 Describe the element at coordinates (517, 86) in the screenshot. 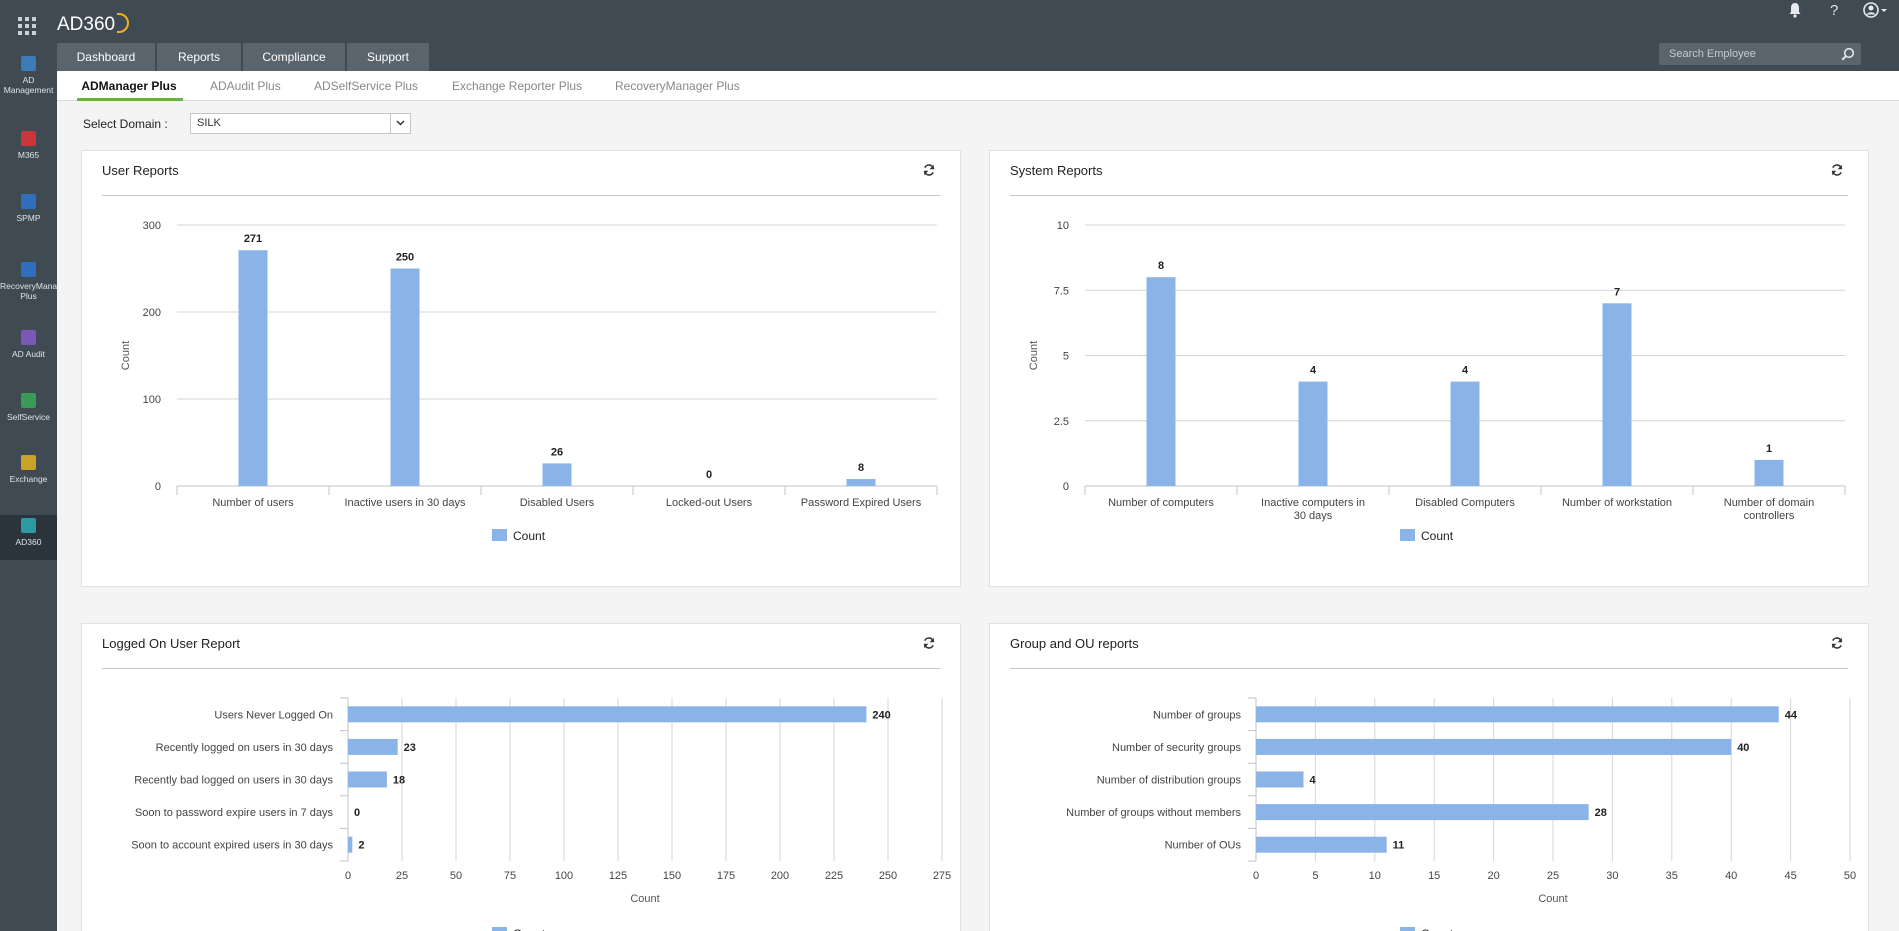

I see `subtab-exchange-reporter-plus: Exchange Reporter Plus` at that location.